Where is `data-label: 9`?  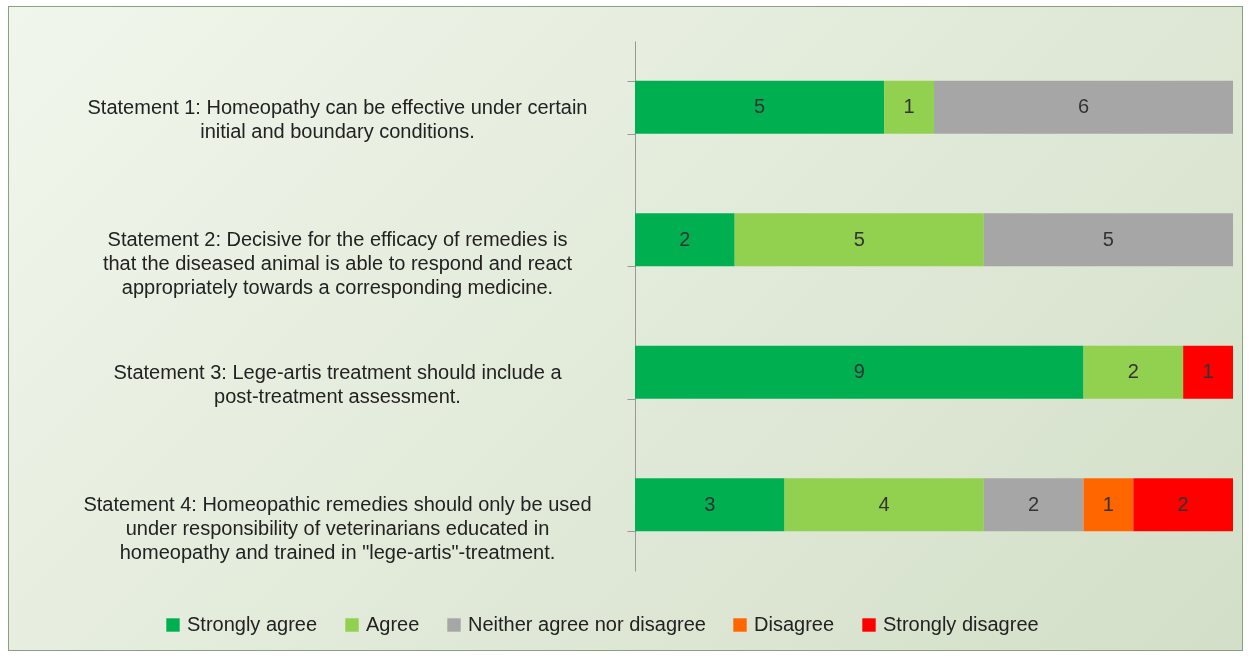
data-label: 9 is located at coordinates (859, 371).